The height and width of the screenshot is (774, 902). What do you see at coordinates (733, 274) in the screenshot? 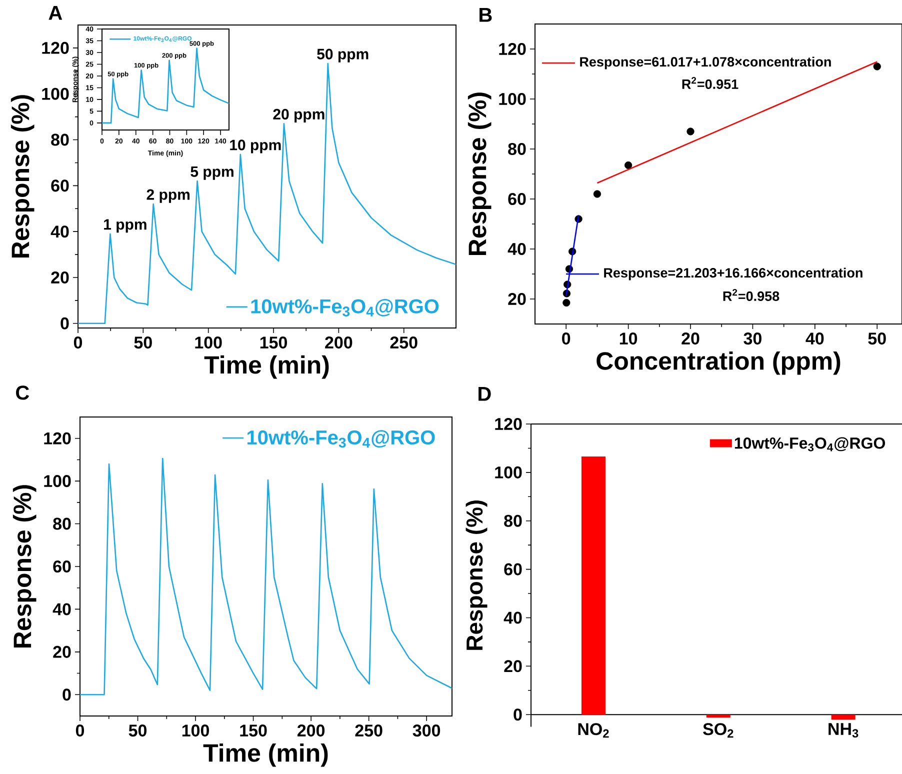
I see `legend-label: Response=21.203+16.166×concentration` at bounding box center [733, 274].